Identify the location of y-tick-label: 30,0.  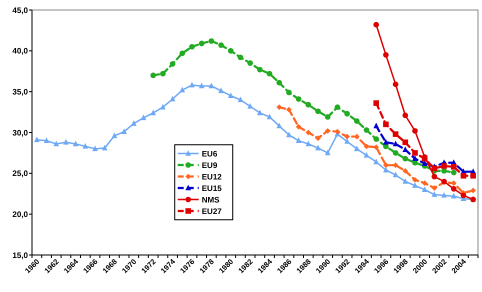
(20, 133).